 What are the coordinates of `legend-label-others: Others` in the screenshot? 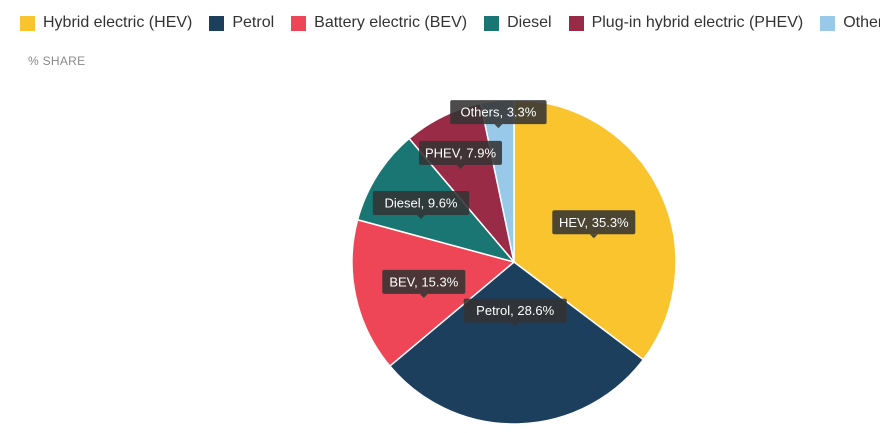 It's located at (861, 22).